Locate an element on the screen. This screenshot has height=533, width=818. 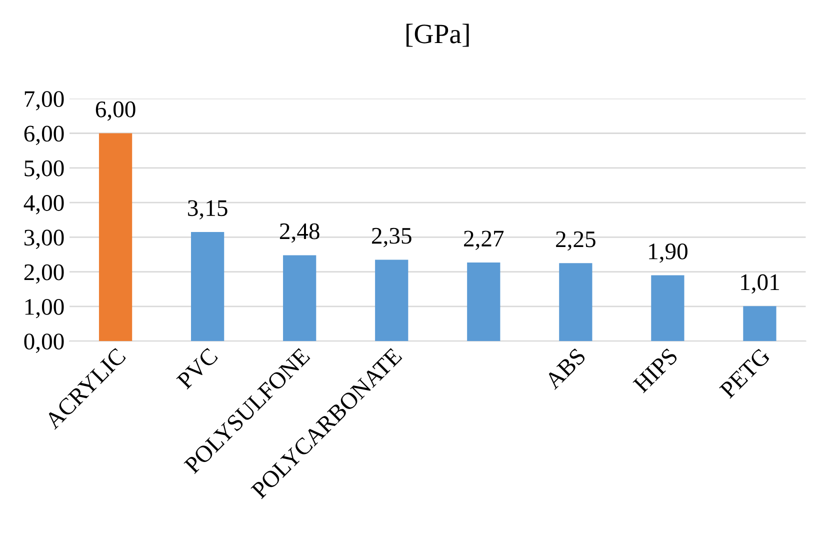
data-label: 2,35 is located at coordinates (392, 238).